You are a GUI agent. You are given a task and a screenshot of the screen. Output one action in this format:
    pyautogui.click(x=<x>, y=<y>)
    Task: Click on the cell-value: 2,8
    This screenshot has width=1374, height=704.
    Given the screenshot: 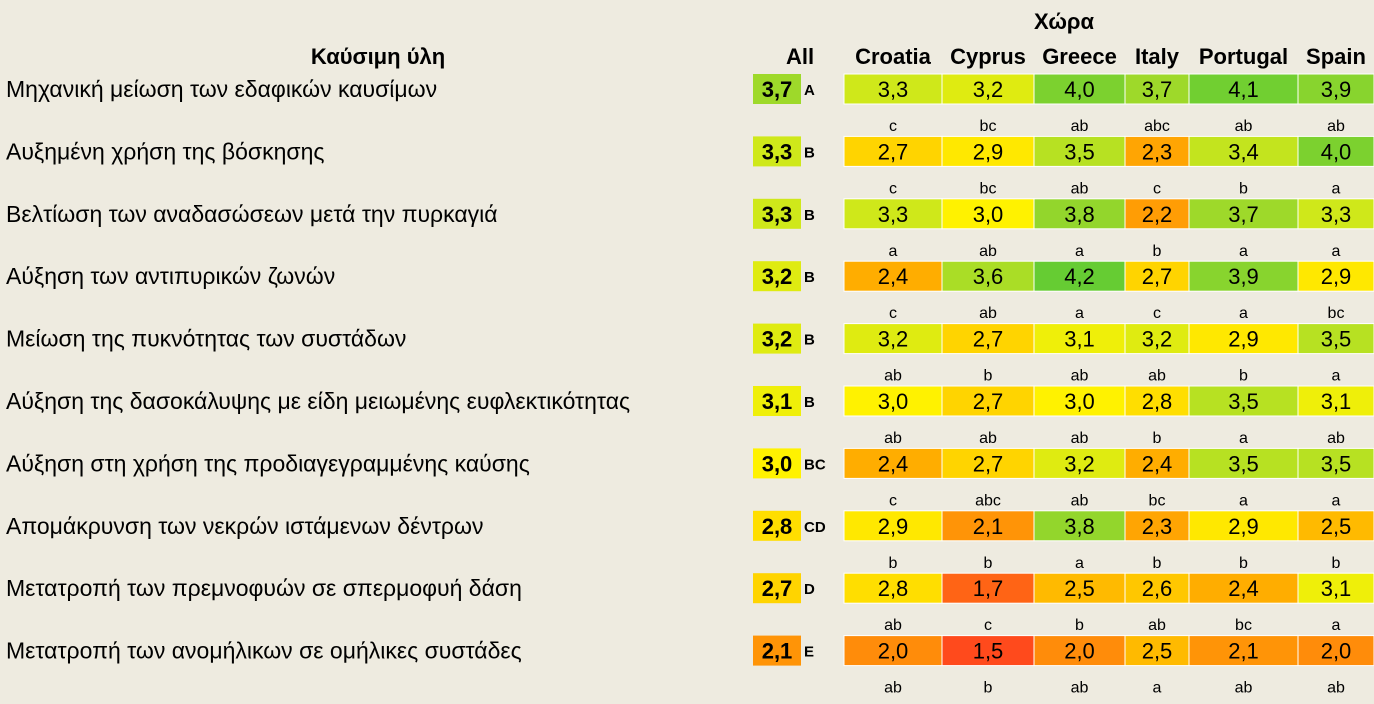 What is the action you would take?
    pyautogui.click(x=1157, y=401)
    